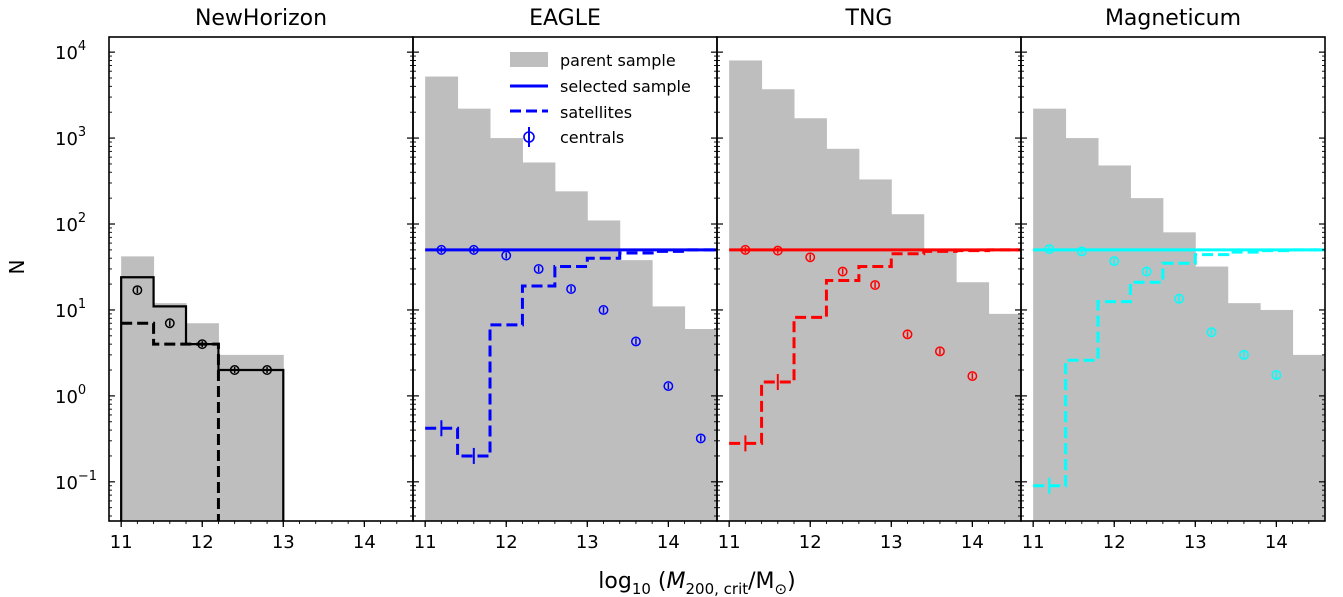 Image resolution: width=1343 pixels, height=597 pixels. What do you see at coordinates (696, 583) in the screenshot?
I see `x-axis-label: log10 (M200, crit/M⊙)` at bounding box center [696, 583].